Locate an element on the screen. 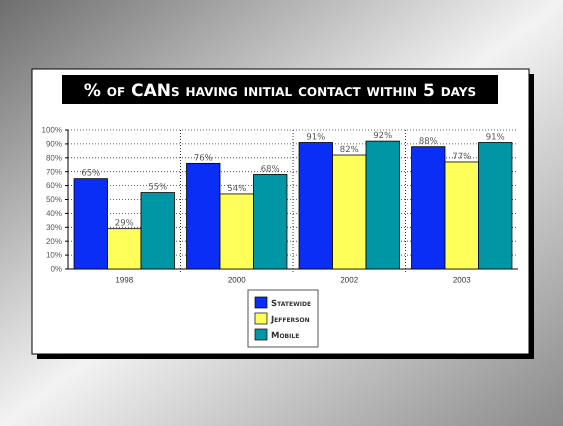  text: 65% is located at coordinates (90, 173).